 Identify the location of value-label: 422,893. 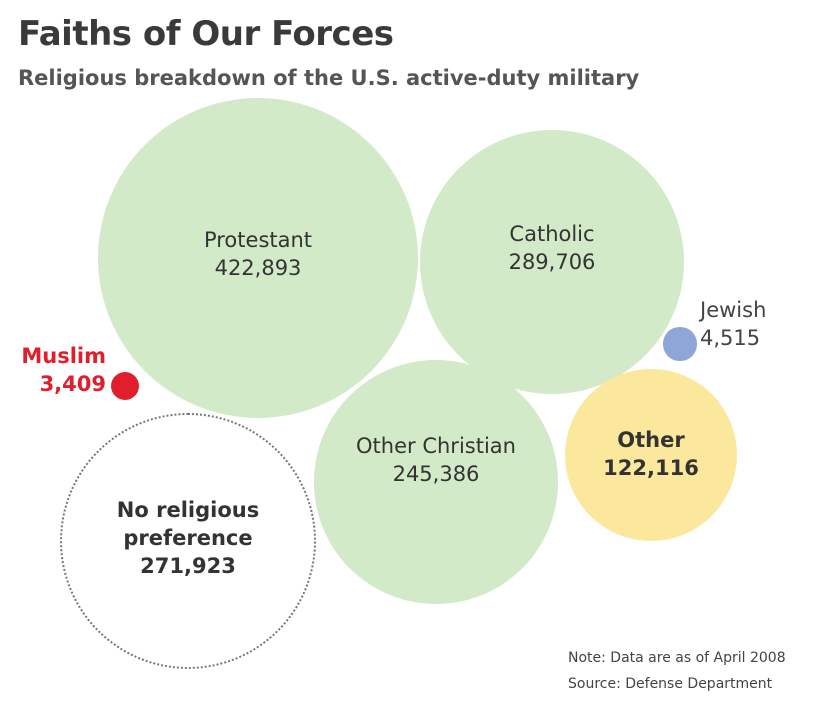
(258, 268).